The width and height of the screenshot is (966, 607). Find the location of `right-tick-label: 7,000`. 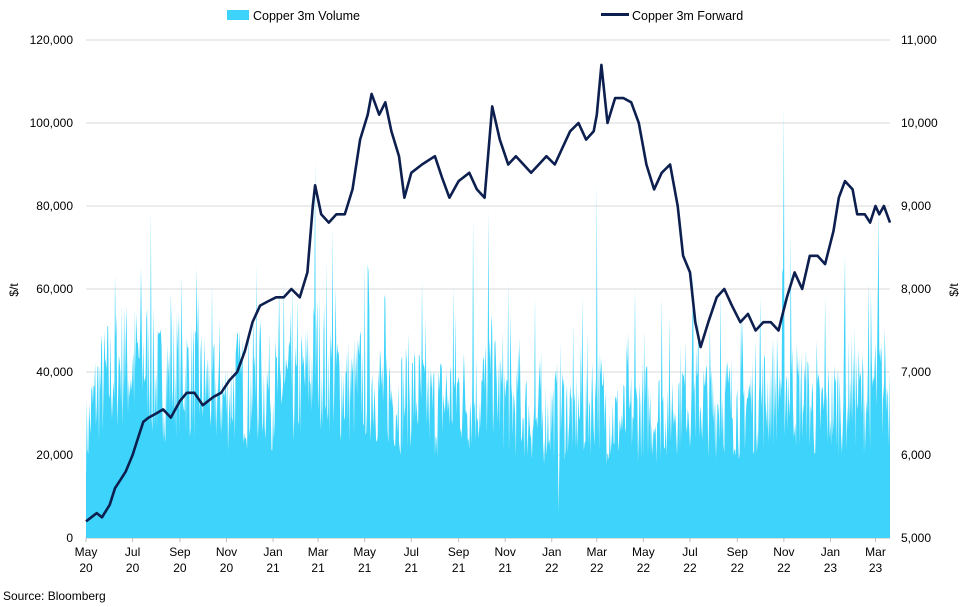

right-tick-label: 7,000 is located at coordinates (916, 372).